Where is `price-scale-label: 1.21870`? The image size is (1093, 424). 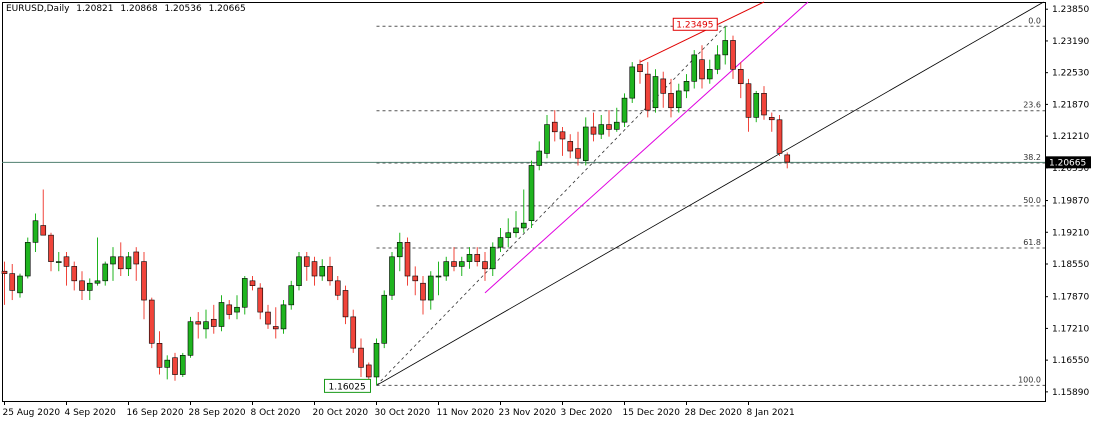
price-scale-label: 1.21870 is located at coordinates (1070, 105).